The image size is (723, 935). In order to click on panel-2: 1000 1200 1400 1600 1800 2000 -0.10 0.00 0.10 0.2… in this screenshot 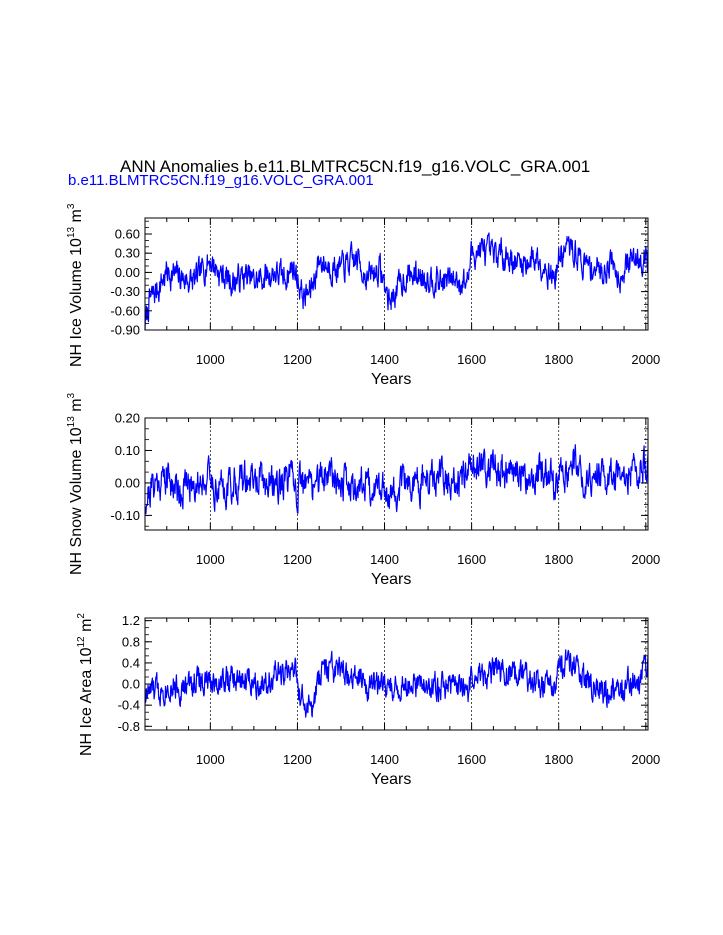, I will do `click(385, 489)`.